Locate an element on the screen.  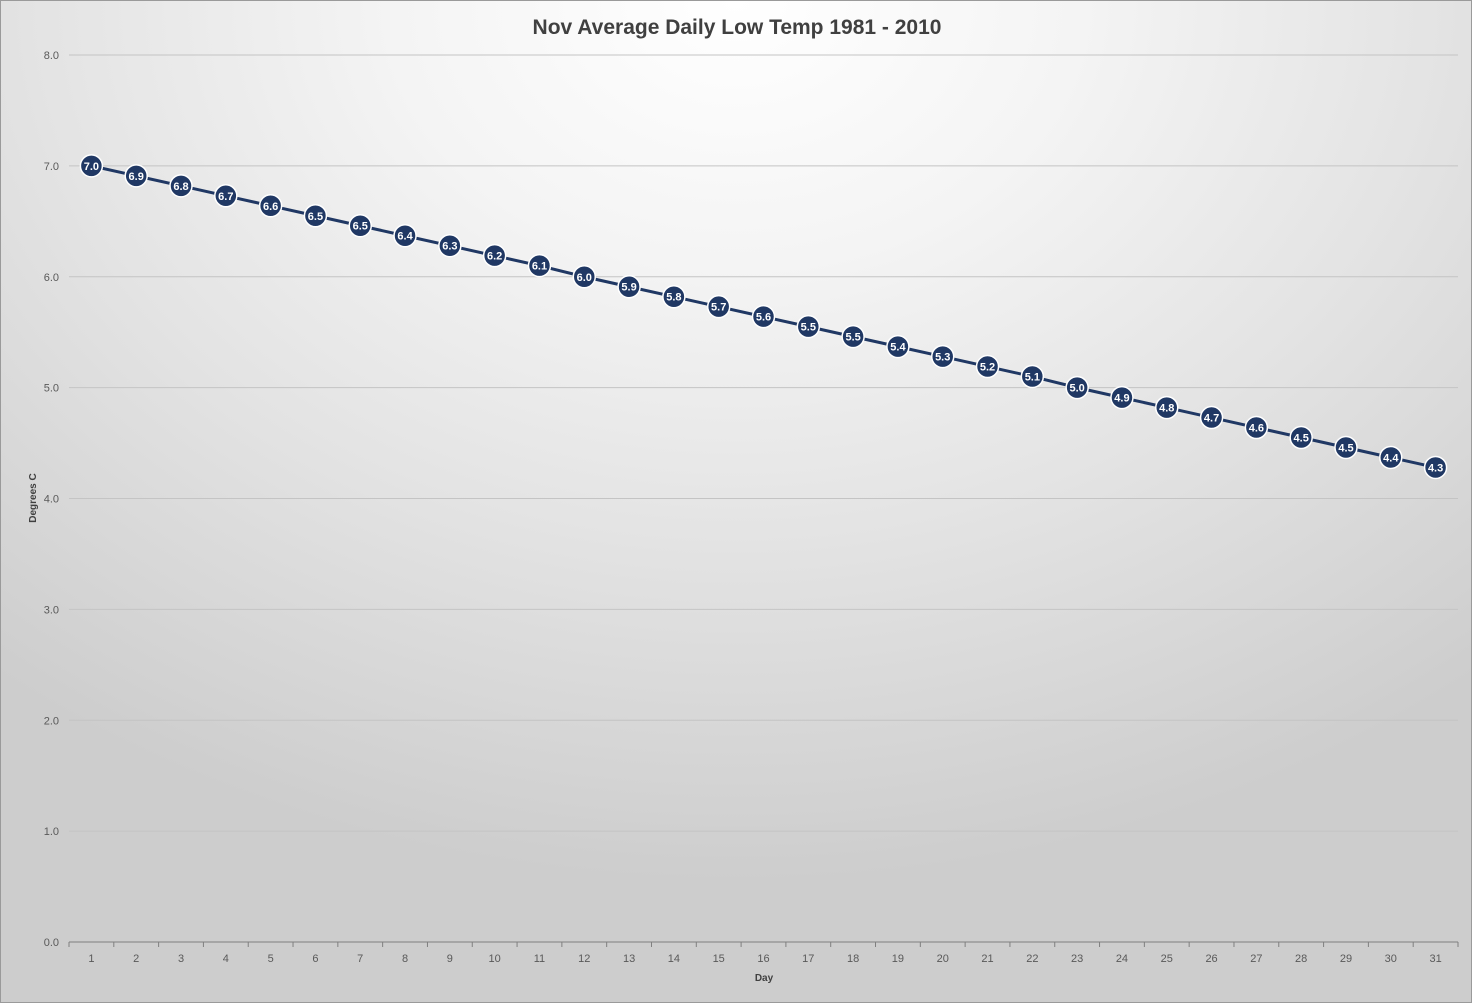
data-label: 5.9 is located at coordinates (628, 288).